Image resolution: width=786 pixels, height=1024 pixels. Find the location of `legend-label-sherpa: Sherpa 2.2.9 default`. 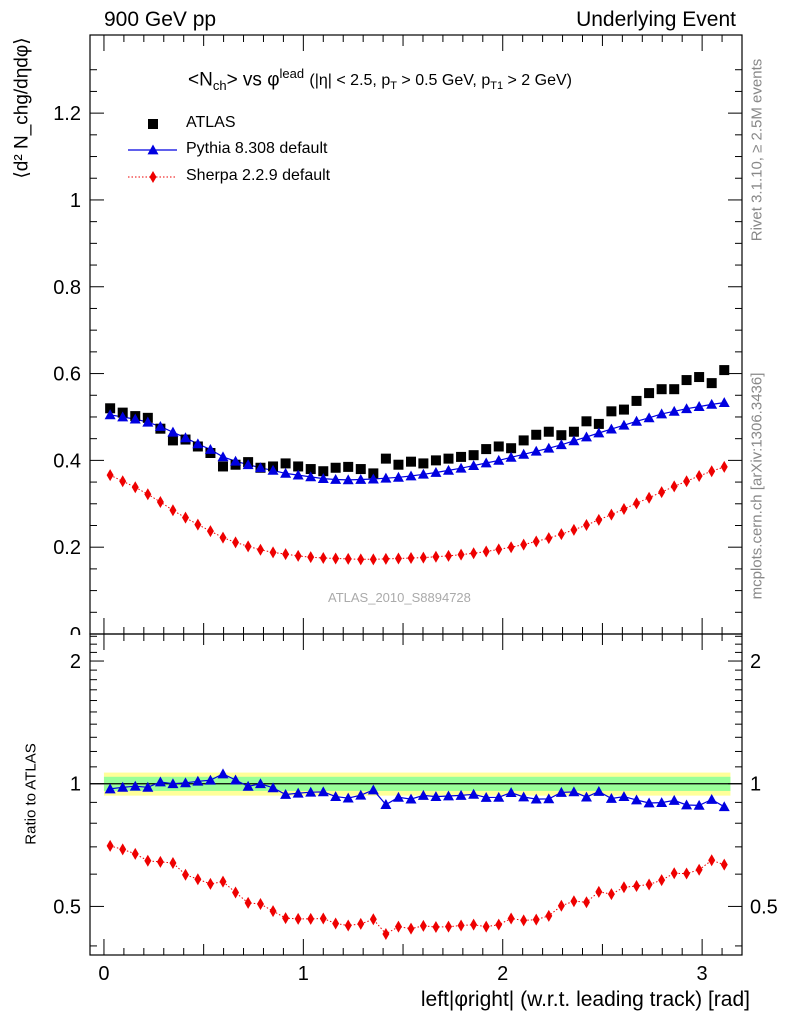

legend-label-sherpa: Sherpa 2.2.9 default is located at coordinates (258, 175).